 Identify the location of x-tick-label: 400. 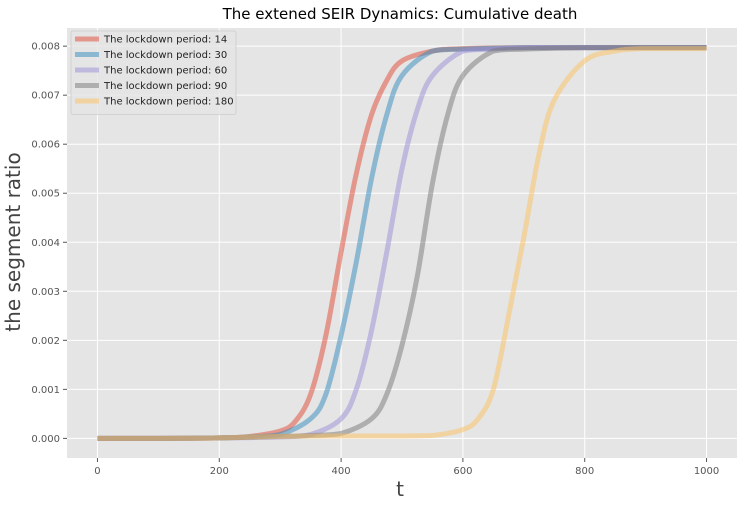
(341, 471).